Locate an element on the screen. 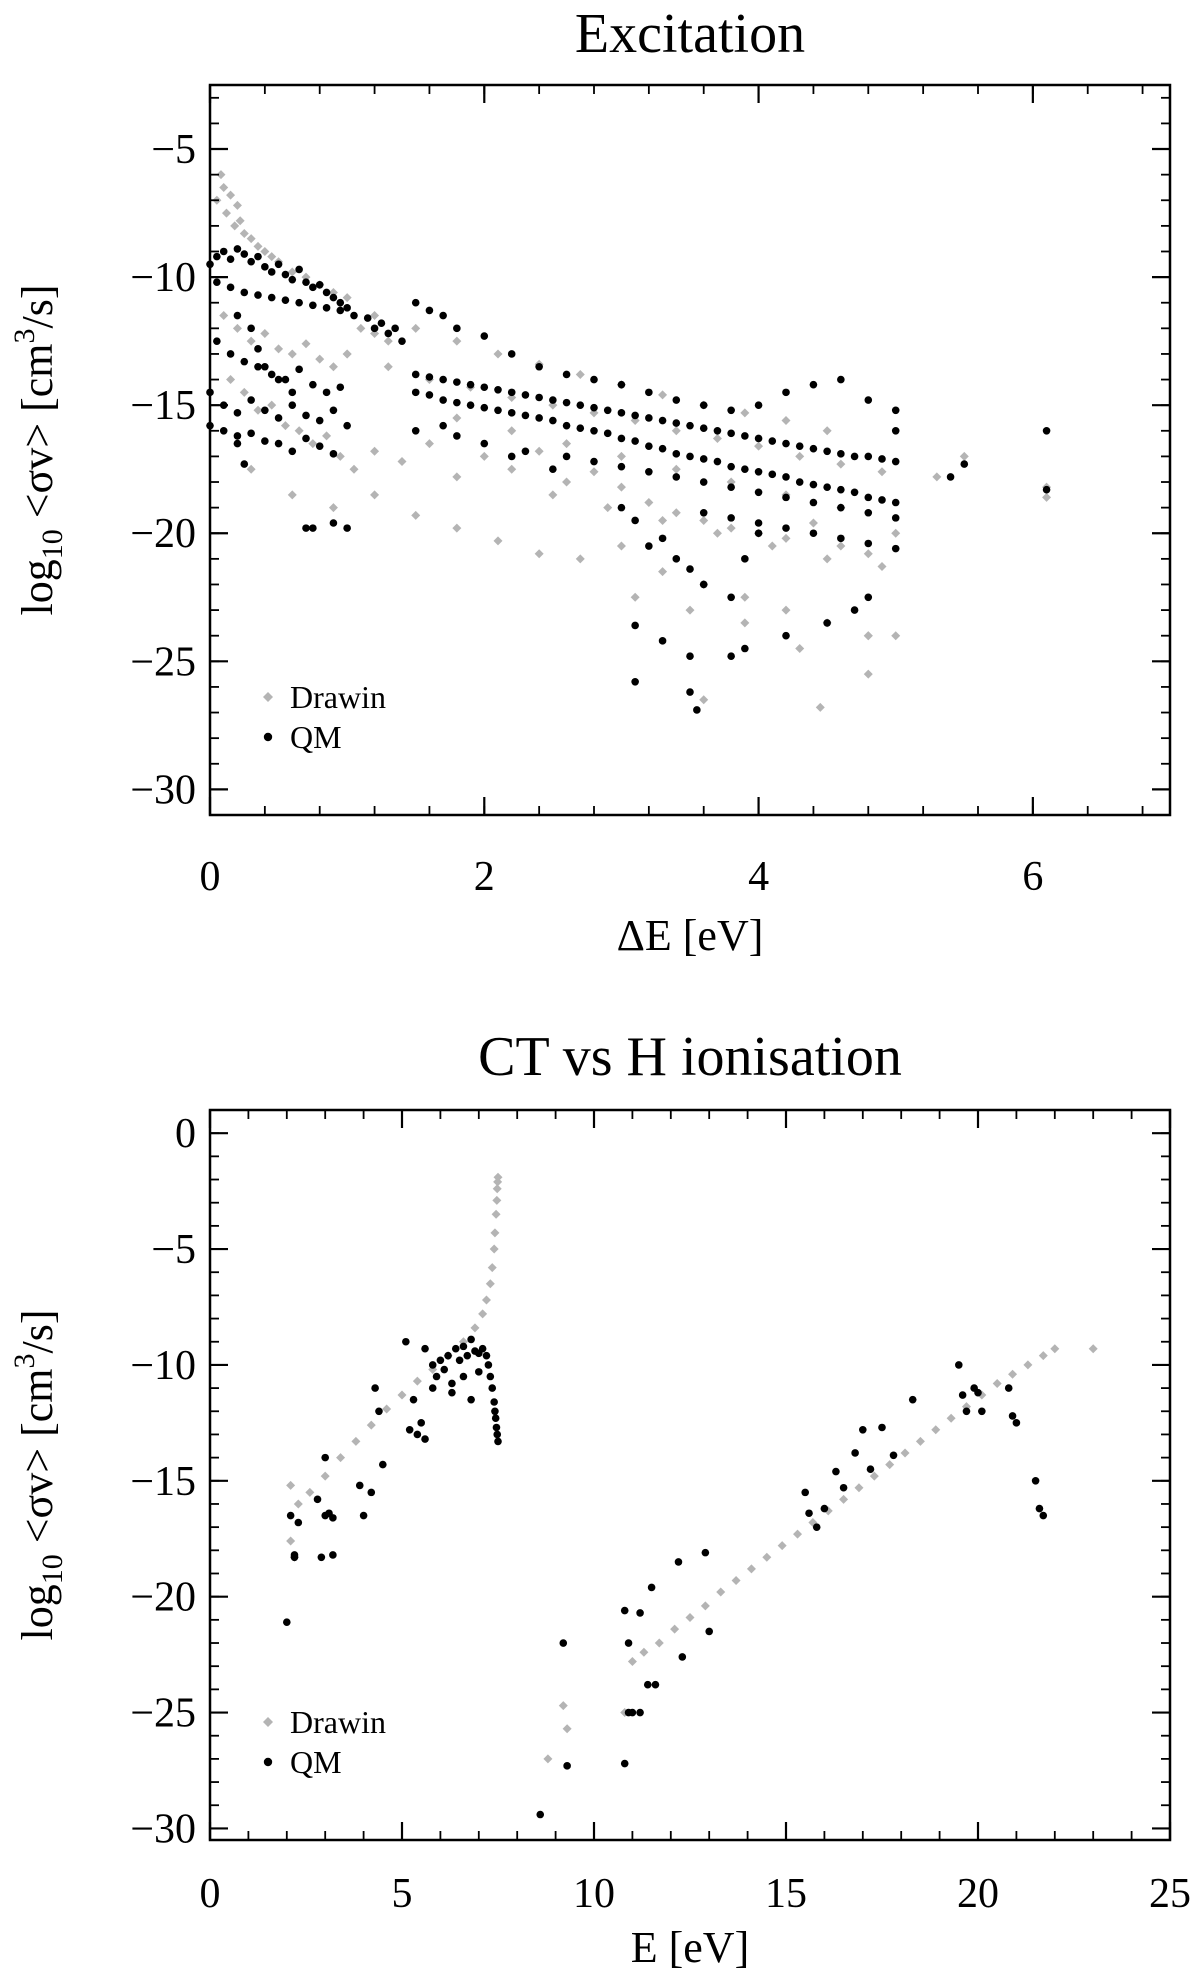  y-axis-label: log10 <σv> [cm3/s] is located at coordinates (38, 1475).